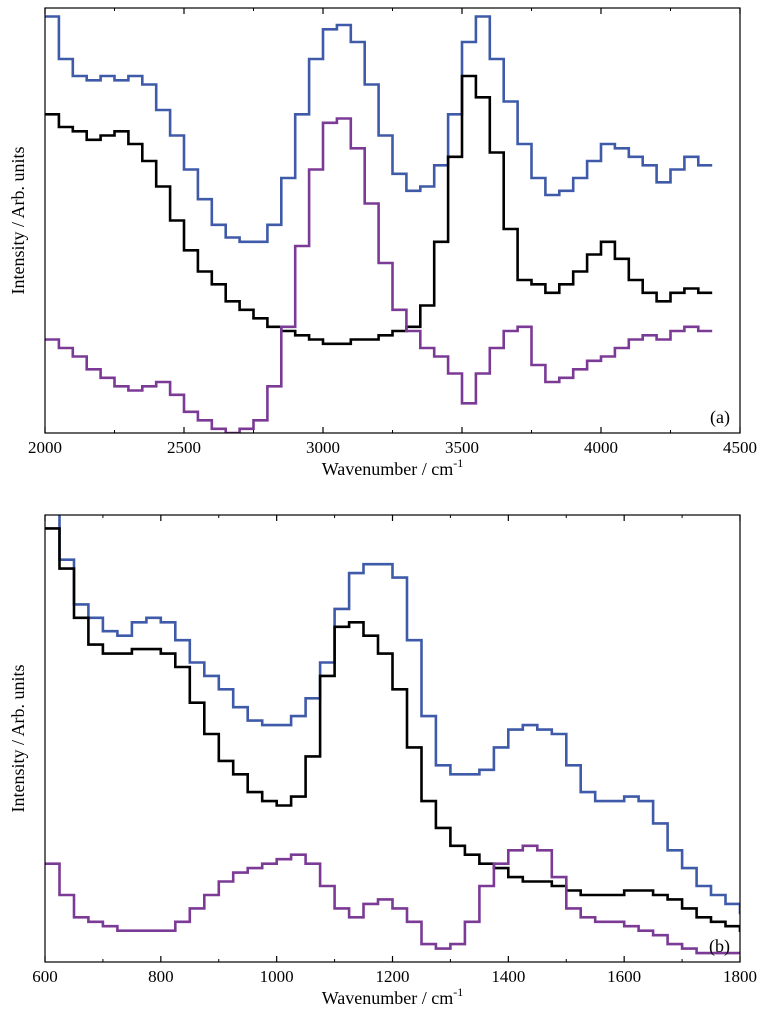  What do you see at coordinates (161, 976) in the screenshot?
I see `x-tick-label: 800` at bounding box center [161, 976].